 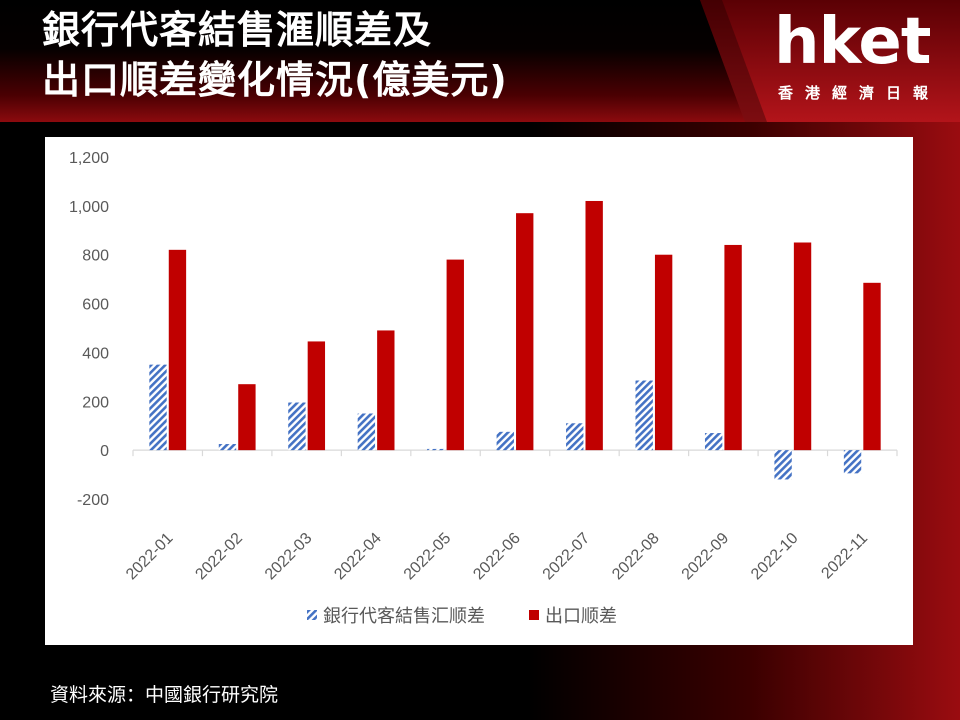 I want to click on x-tick-label: 2022-10, so click(x=775, y=557).